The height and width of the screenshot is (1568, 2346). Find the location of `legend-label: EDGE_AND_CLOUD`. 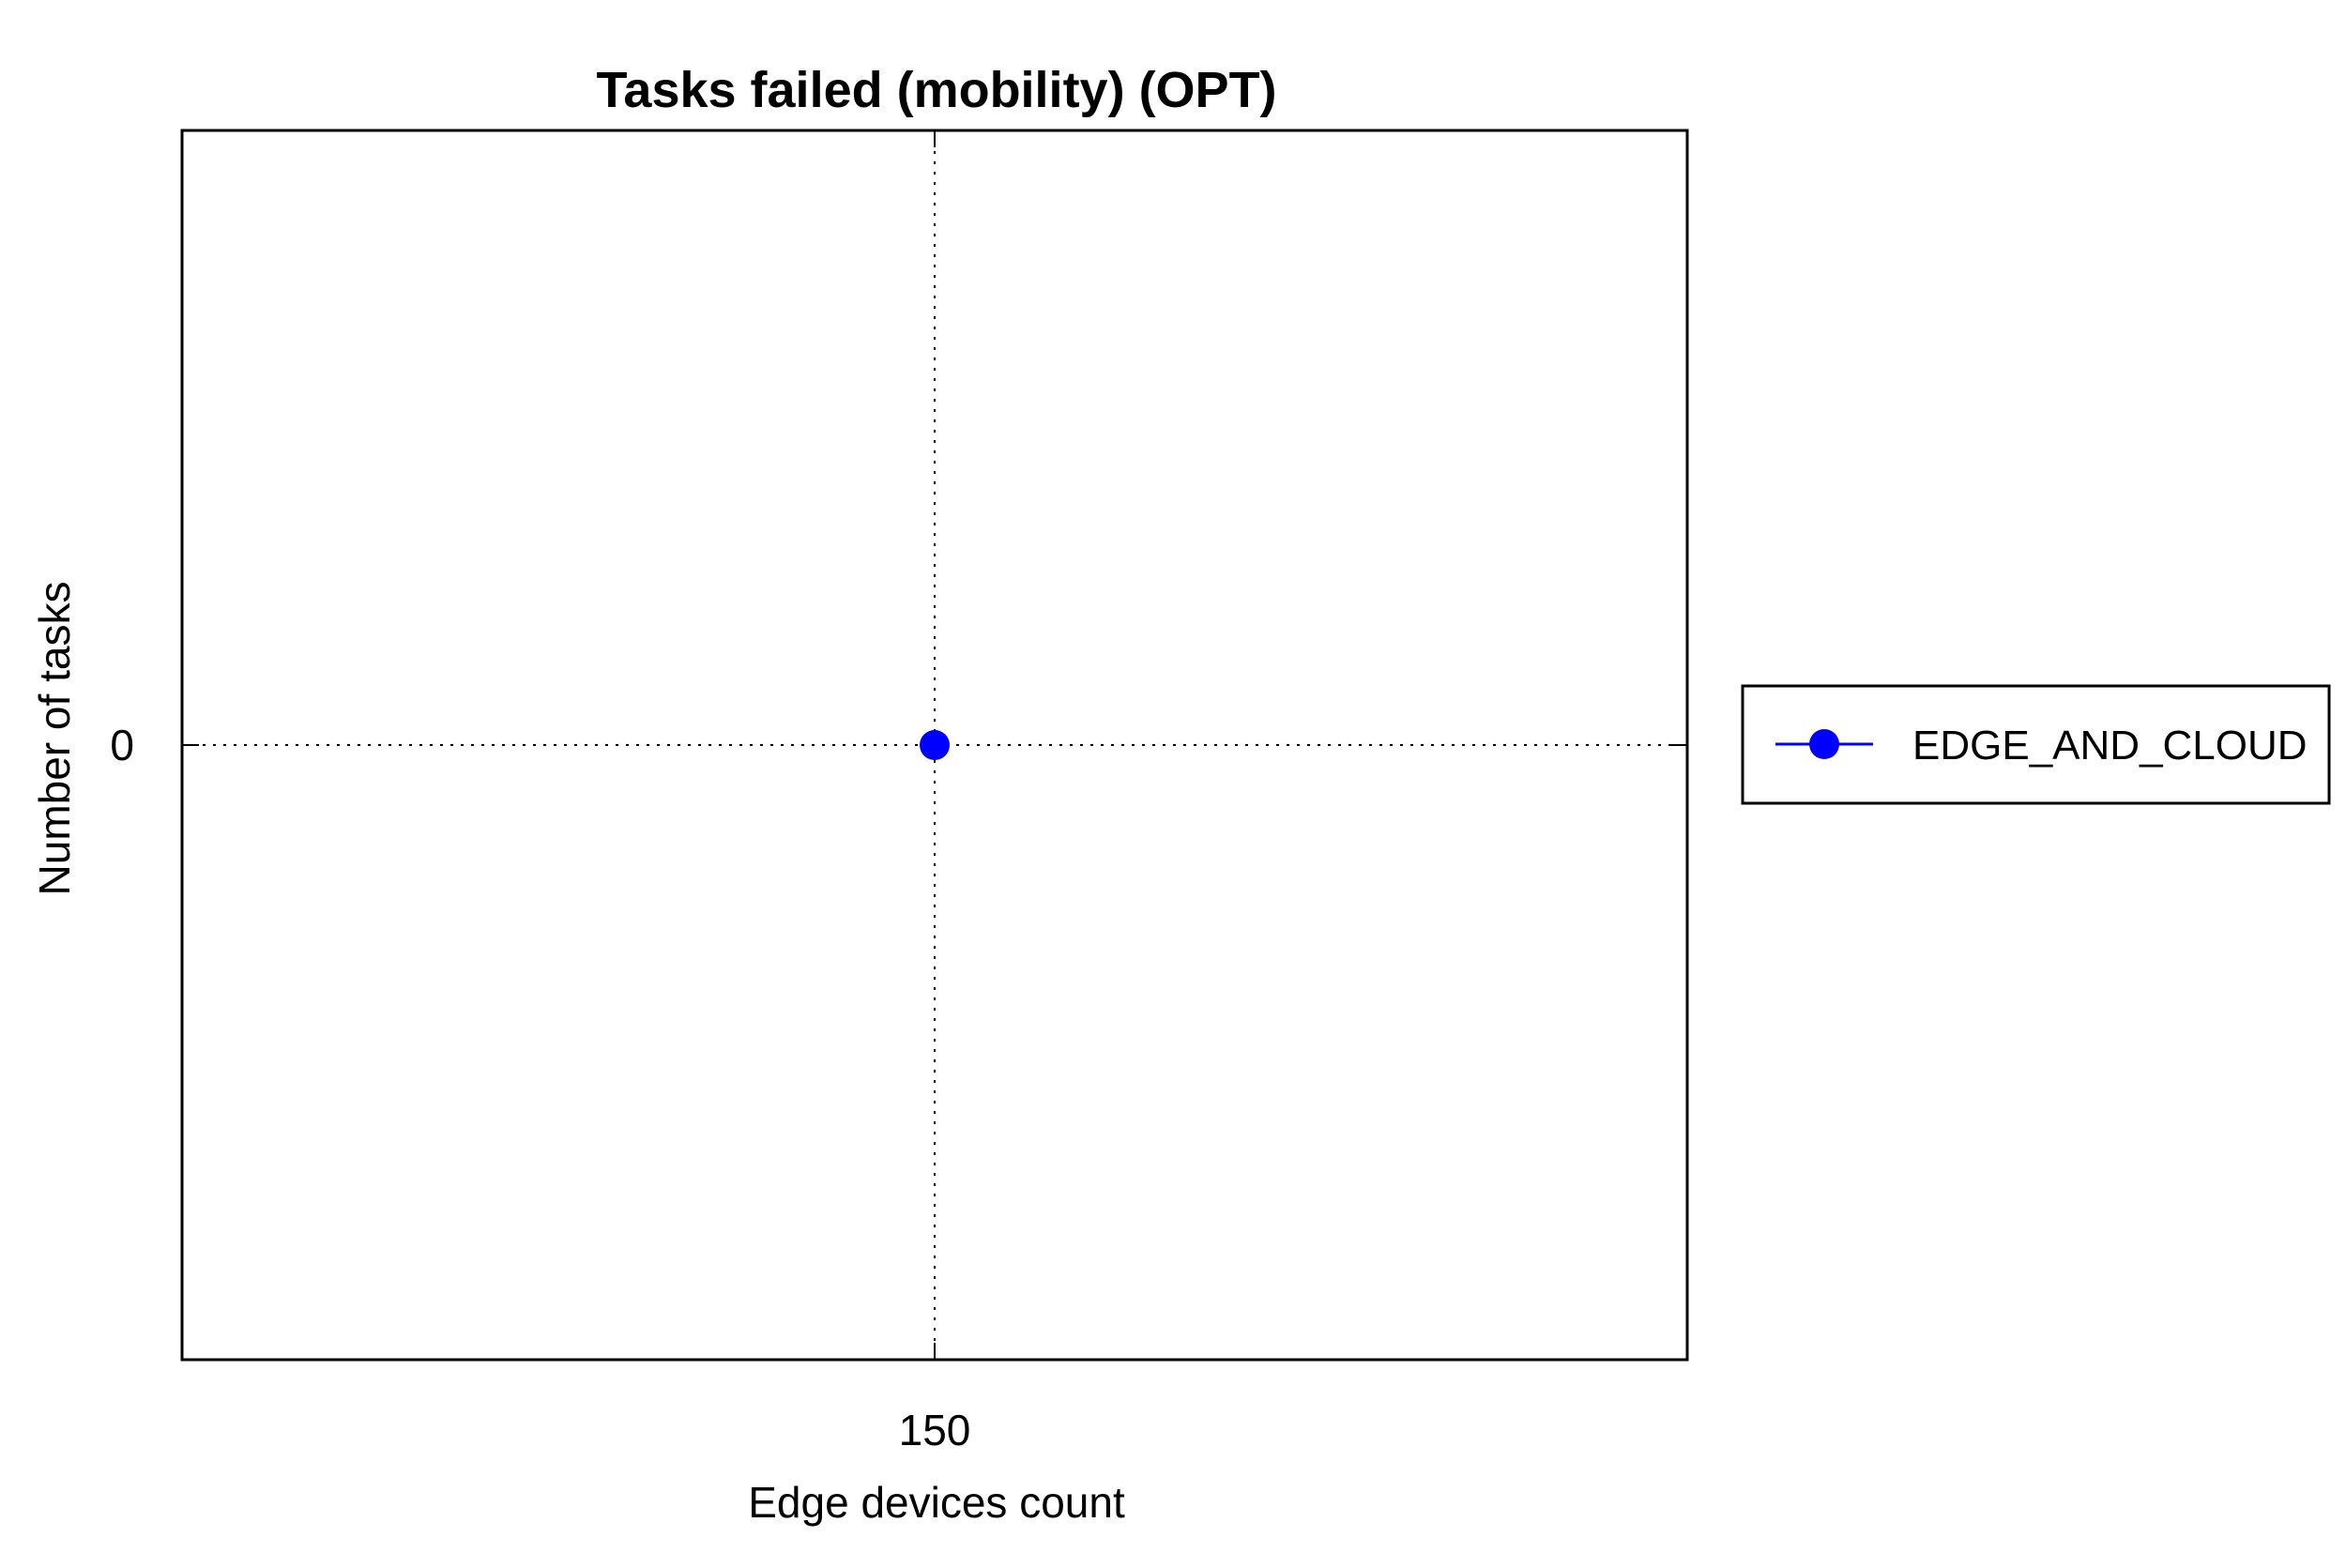

legend-label: EDGE_AND_CLOUD is located at coordinates (2110, 746).